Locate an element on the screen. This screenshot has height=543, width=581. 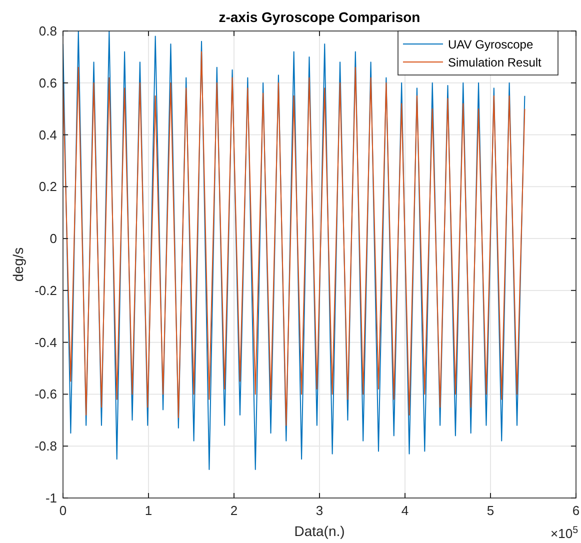
legend-label: UAV Gyroscope is located at coordinates (491, 45).